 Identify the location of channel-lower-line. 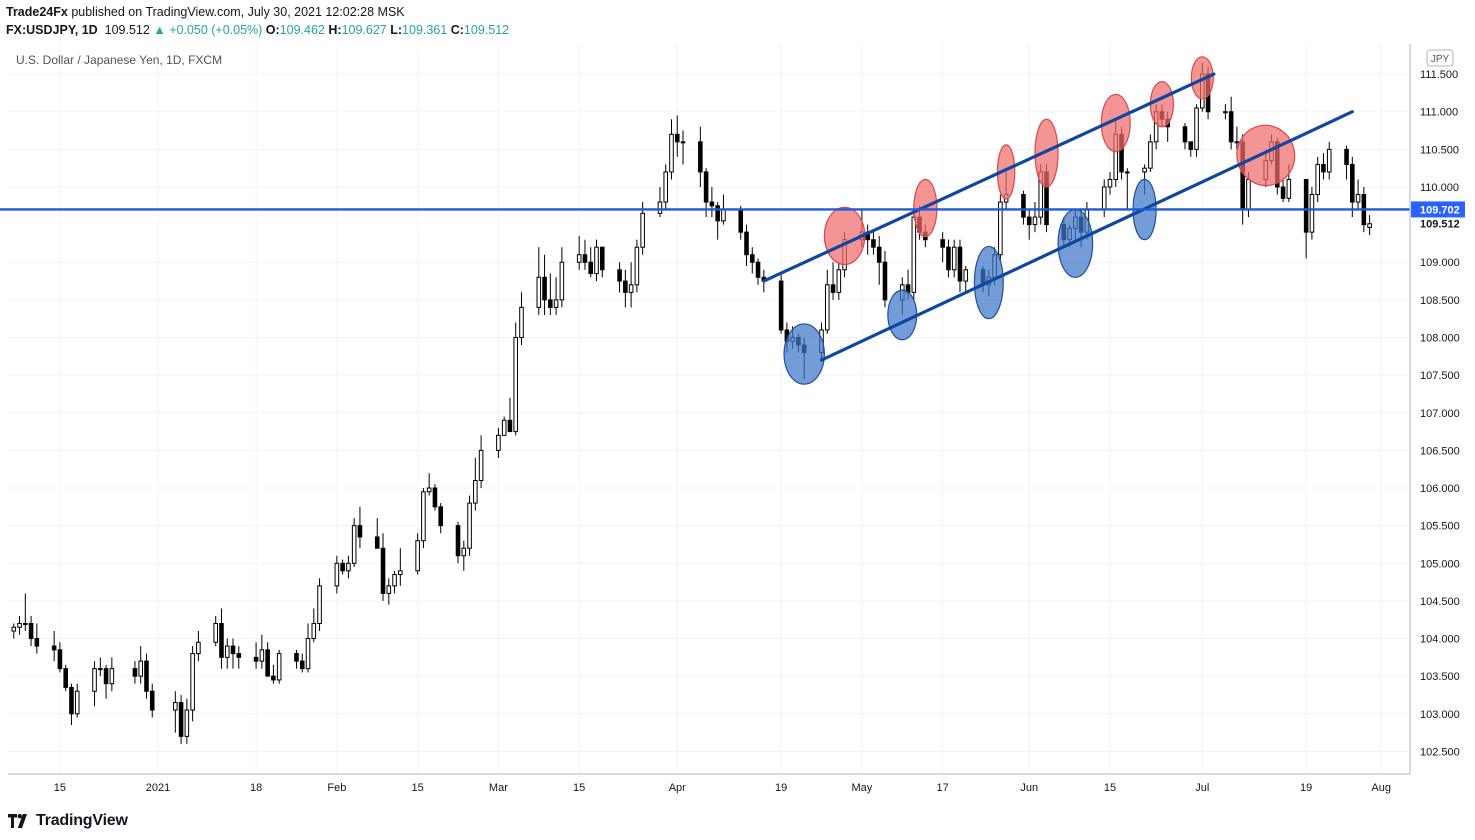
(1086, 236).